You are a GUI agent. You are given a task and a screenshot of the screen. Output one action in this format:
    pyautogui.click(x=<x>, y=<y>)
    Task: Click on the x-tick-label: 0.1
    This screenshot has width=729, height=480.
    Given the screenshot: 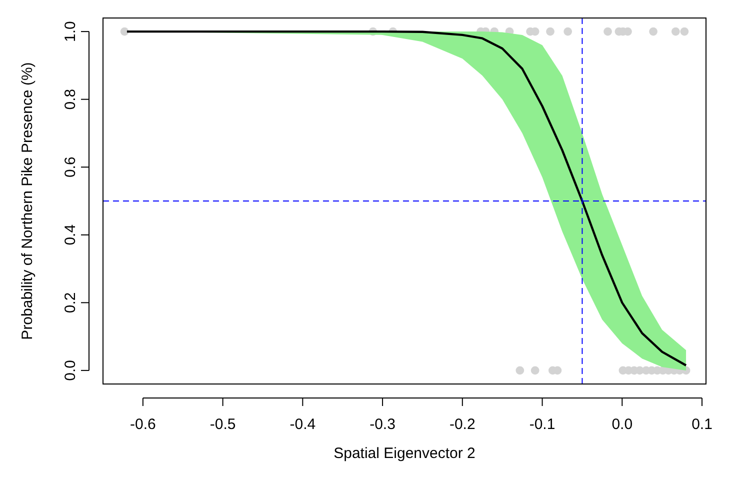 What is the action you would take?
    pyautogui.click(x=702, y=424)
    